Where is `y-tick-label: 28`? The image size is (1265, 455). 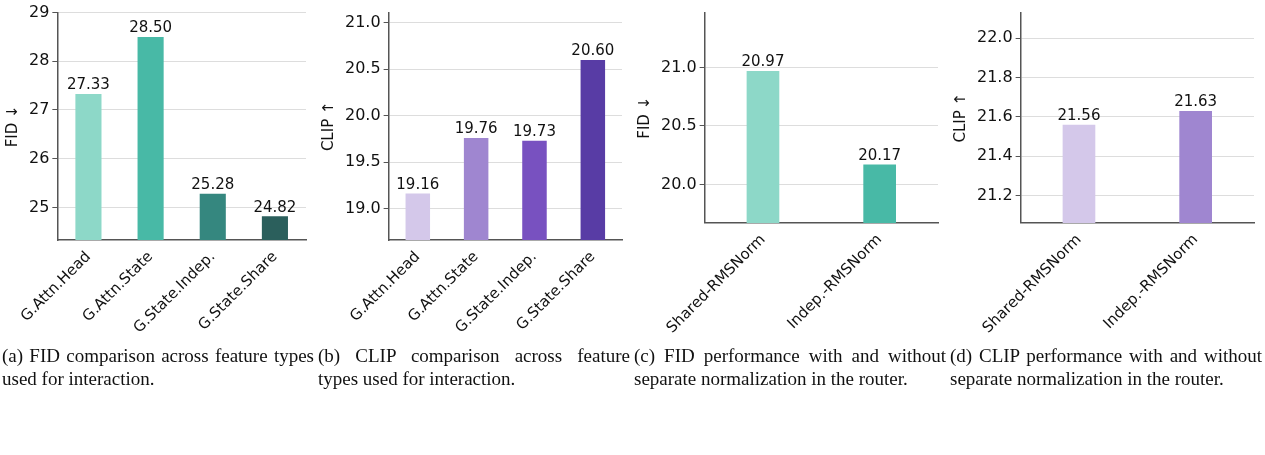 y-tick-label: 28 is located at coordinates (39, 60).